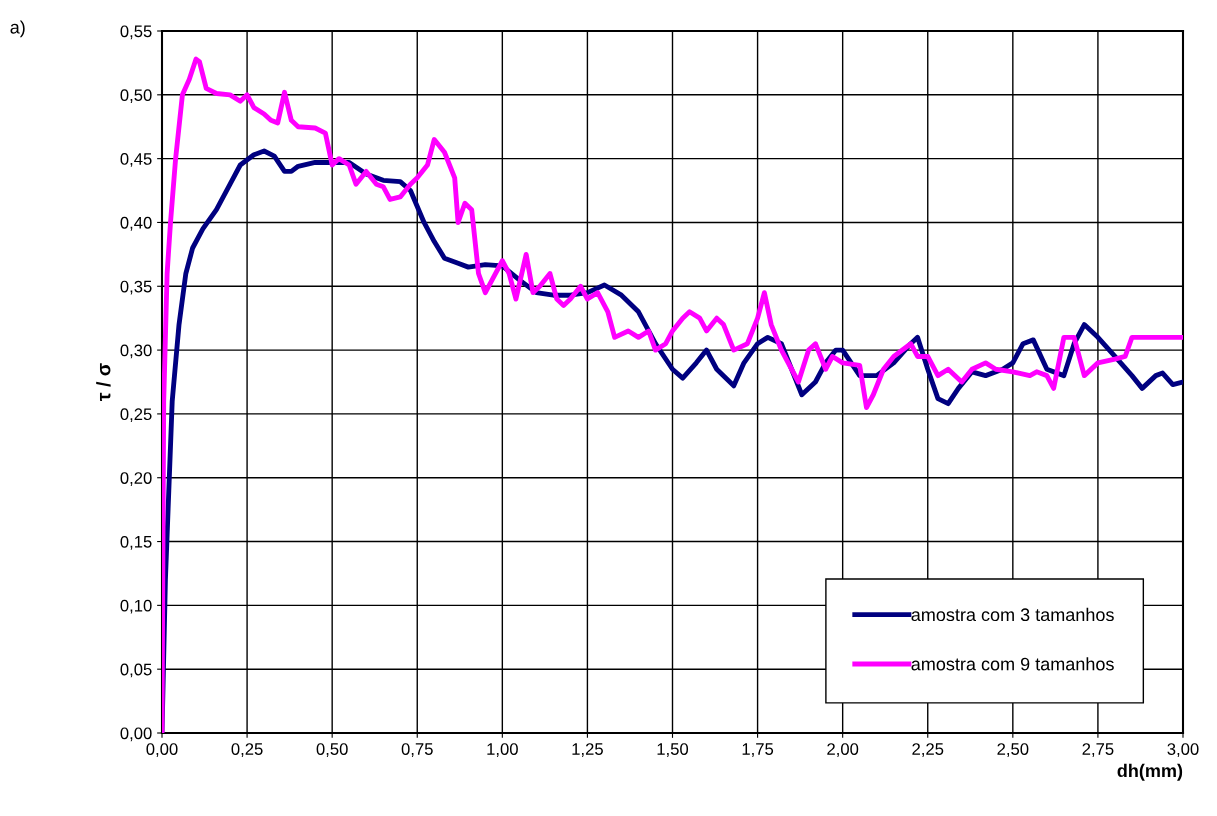 The width and height of the screenshot is (1217, 816). I want to click on y-tick-label: 0,45, so click(136, 160).